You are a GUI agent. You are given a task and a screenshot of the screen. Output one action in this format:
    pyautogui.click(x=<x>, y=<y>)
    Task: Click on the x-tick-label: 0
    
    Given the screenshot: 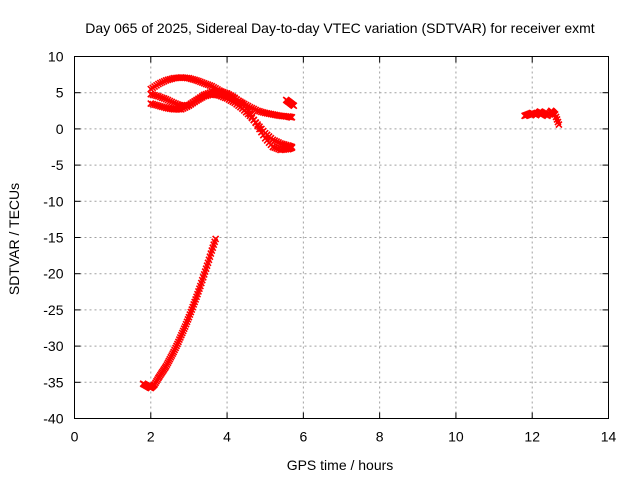 What is the action you would take?
    pyautogui.click(x=75, y=437)
    